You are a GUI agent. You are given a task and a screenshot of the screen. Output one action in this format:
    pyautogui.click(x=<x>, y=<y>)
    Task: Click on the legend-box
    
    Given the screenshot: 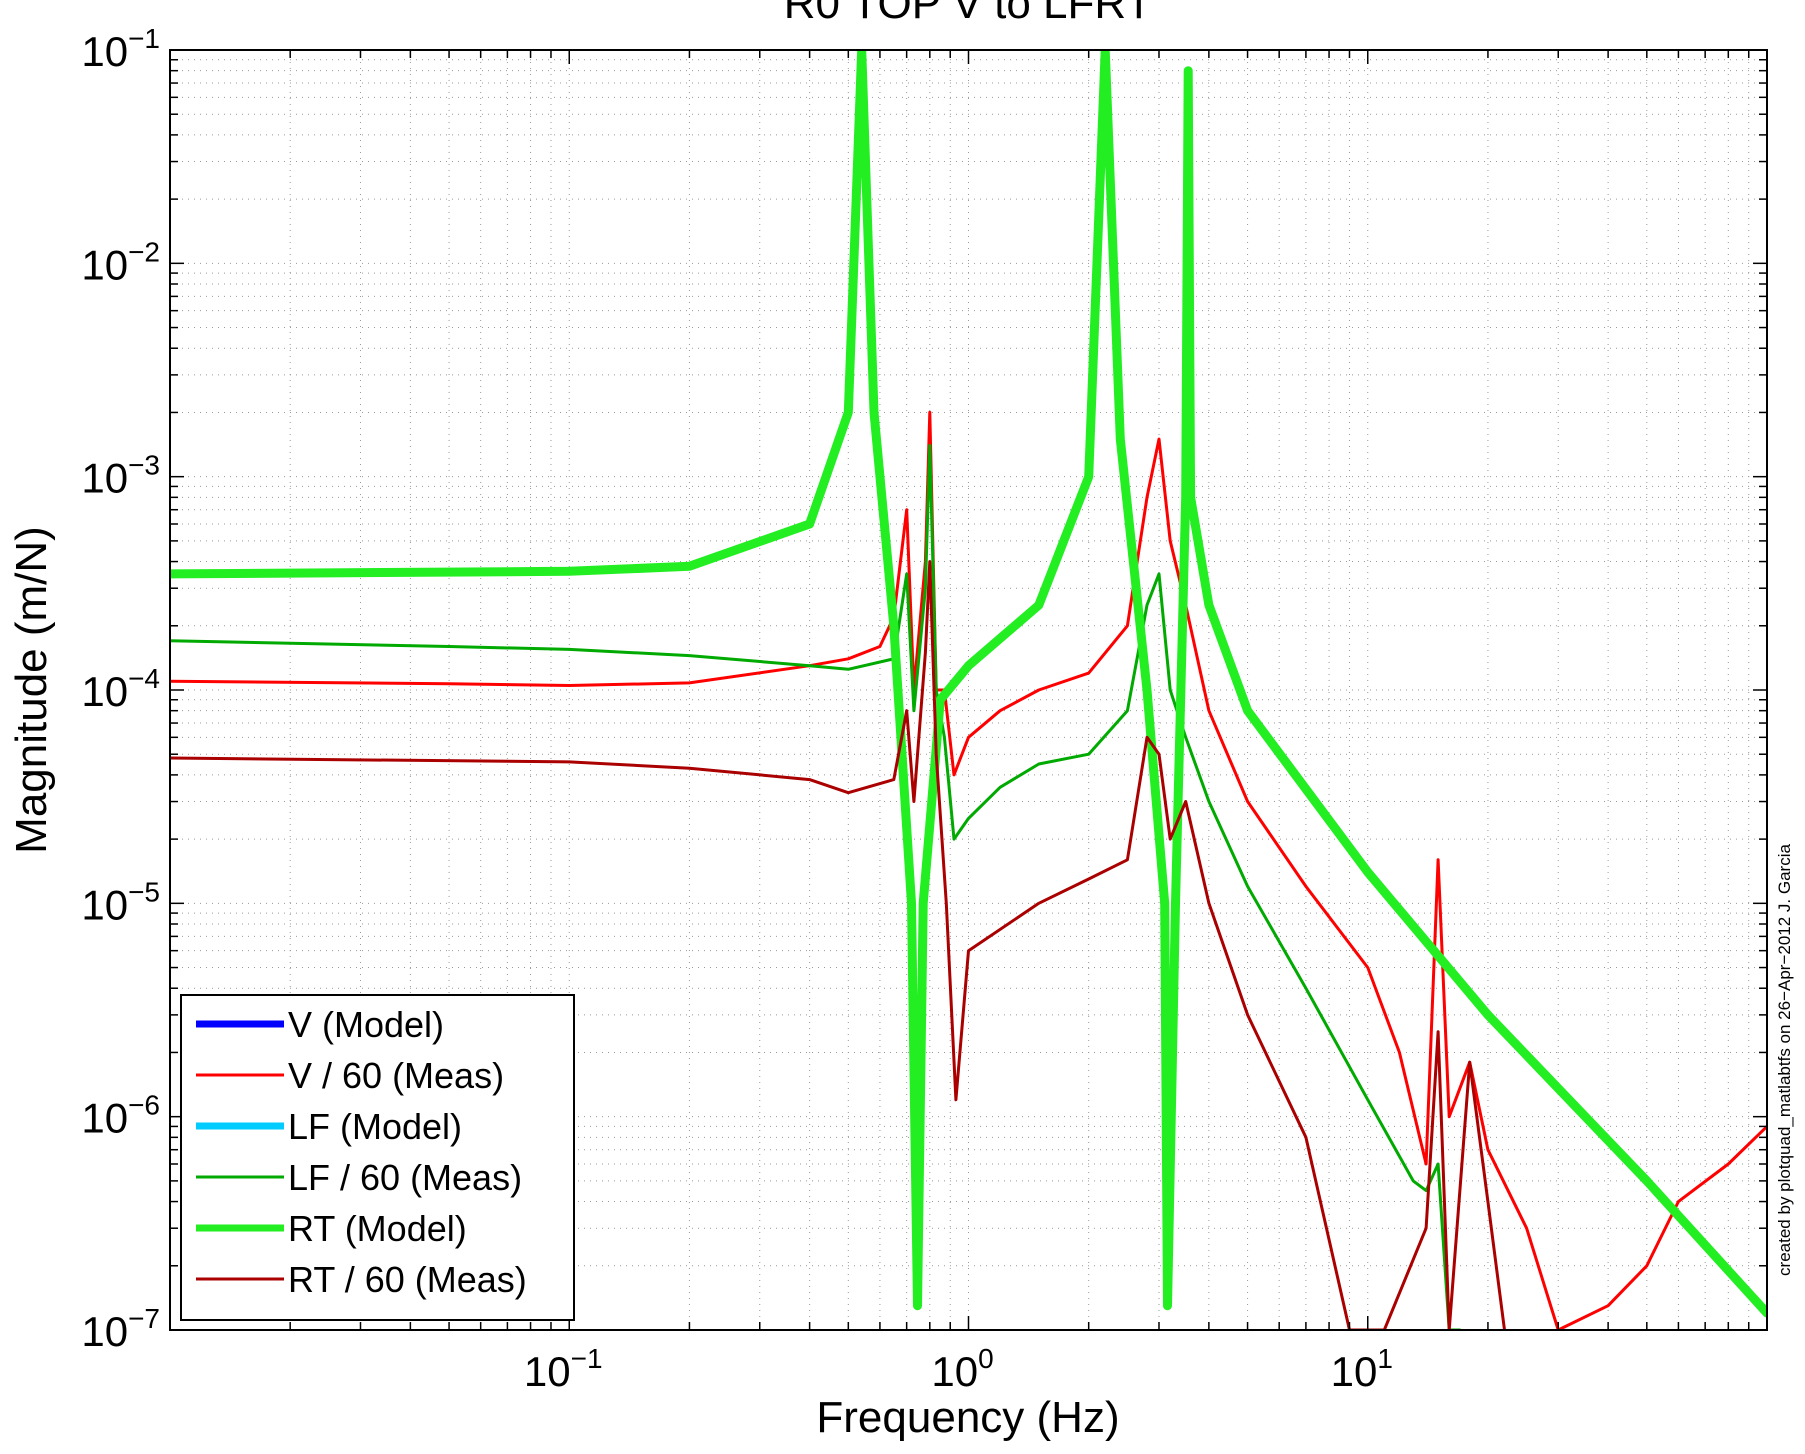 What is the action you would take?
    pyautogui.click(x=377, y=1157)
    